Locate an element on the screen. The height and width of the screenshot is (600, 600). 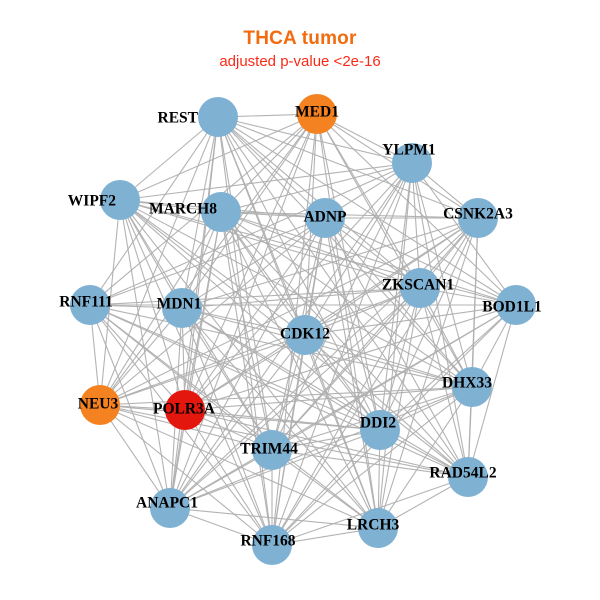
node-circle-polr3a is located at coordinates (185, 410).